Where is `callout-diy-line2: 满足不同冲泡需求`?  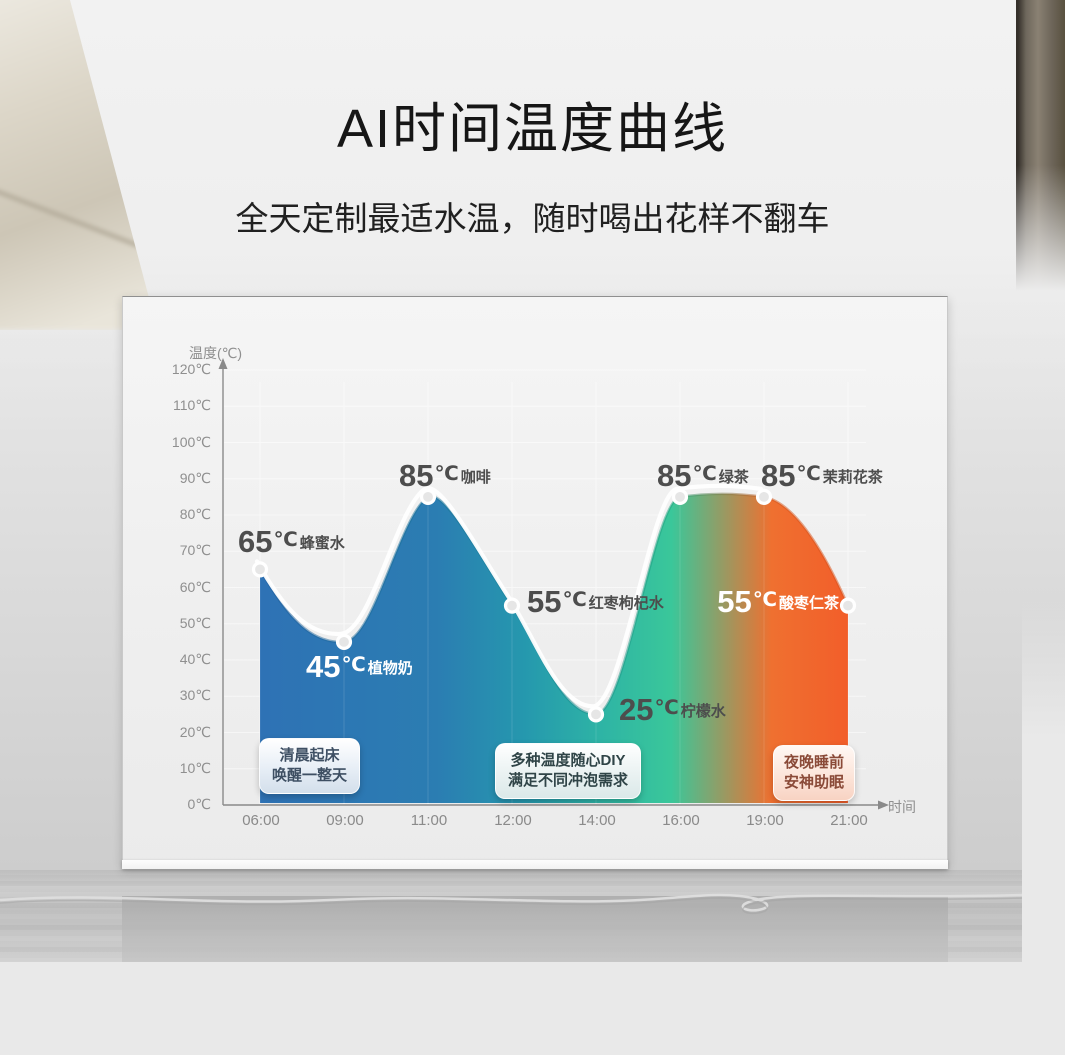
callout-diy-line2: 满足不同冲泡需求 is located at coordinates (568, 780).